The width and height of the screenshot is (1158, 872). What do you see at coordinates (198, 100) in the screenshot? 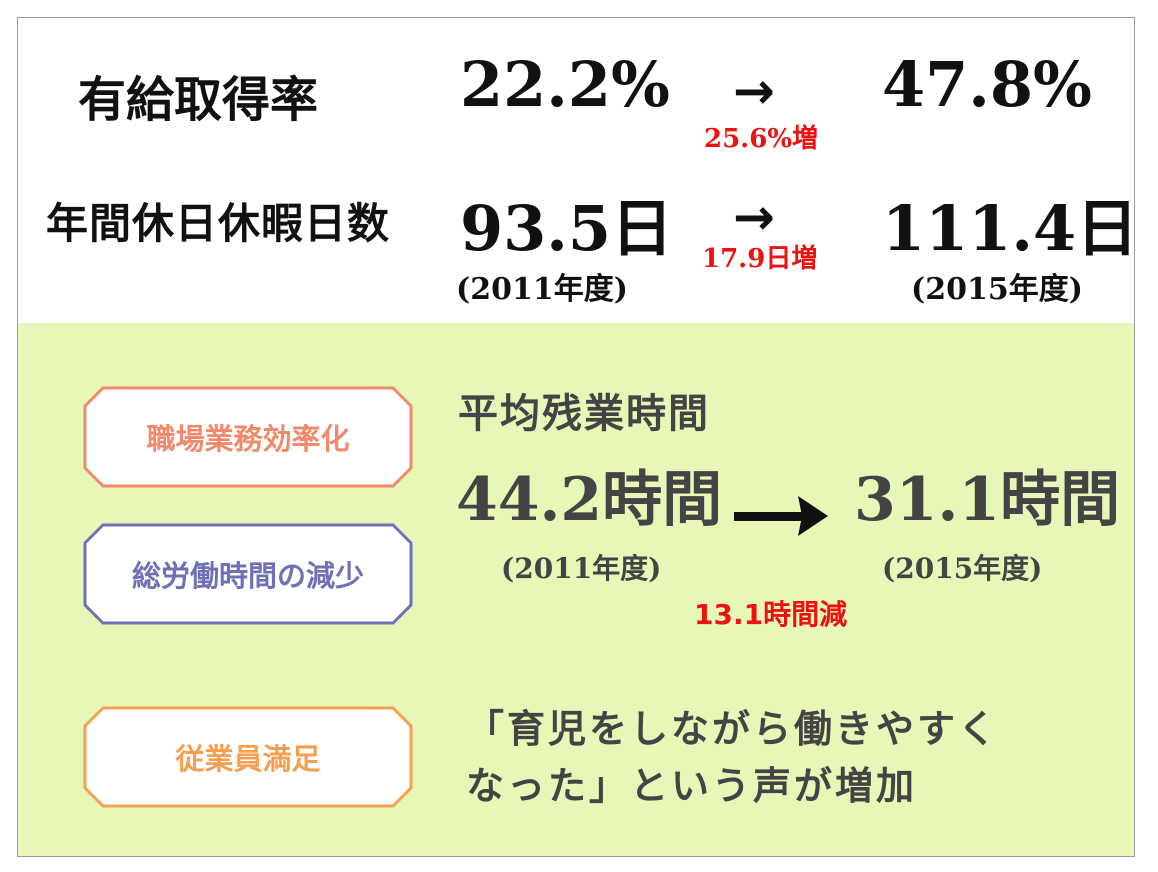
I see `paid-leave-rate-label: 有給取得率` at bounding box center [198, 100].